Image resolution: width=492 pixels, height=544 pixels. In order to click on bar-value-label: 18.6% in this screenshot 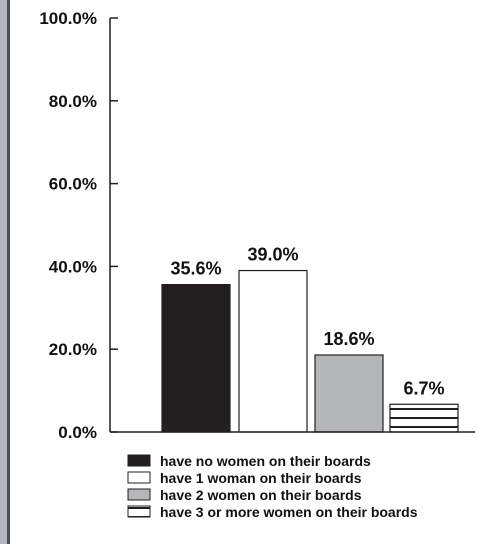, I will do `click(348, 339)`.